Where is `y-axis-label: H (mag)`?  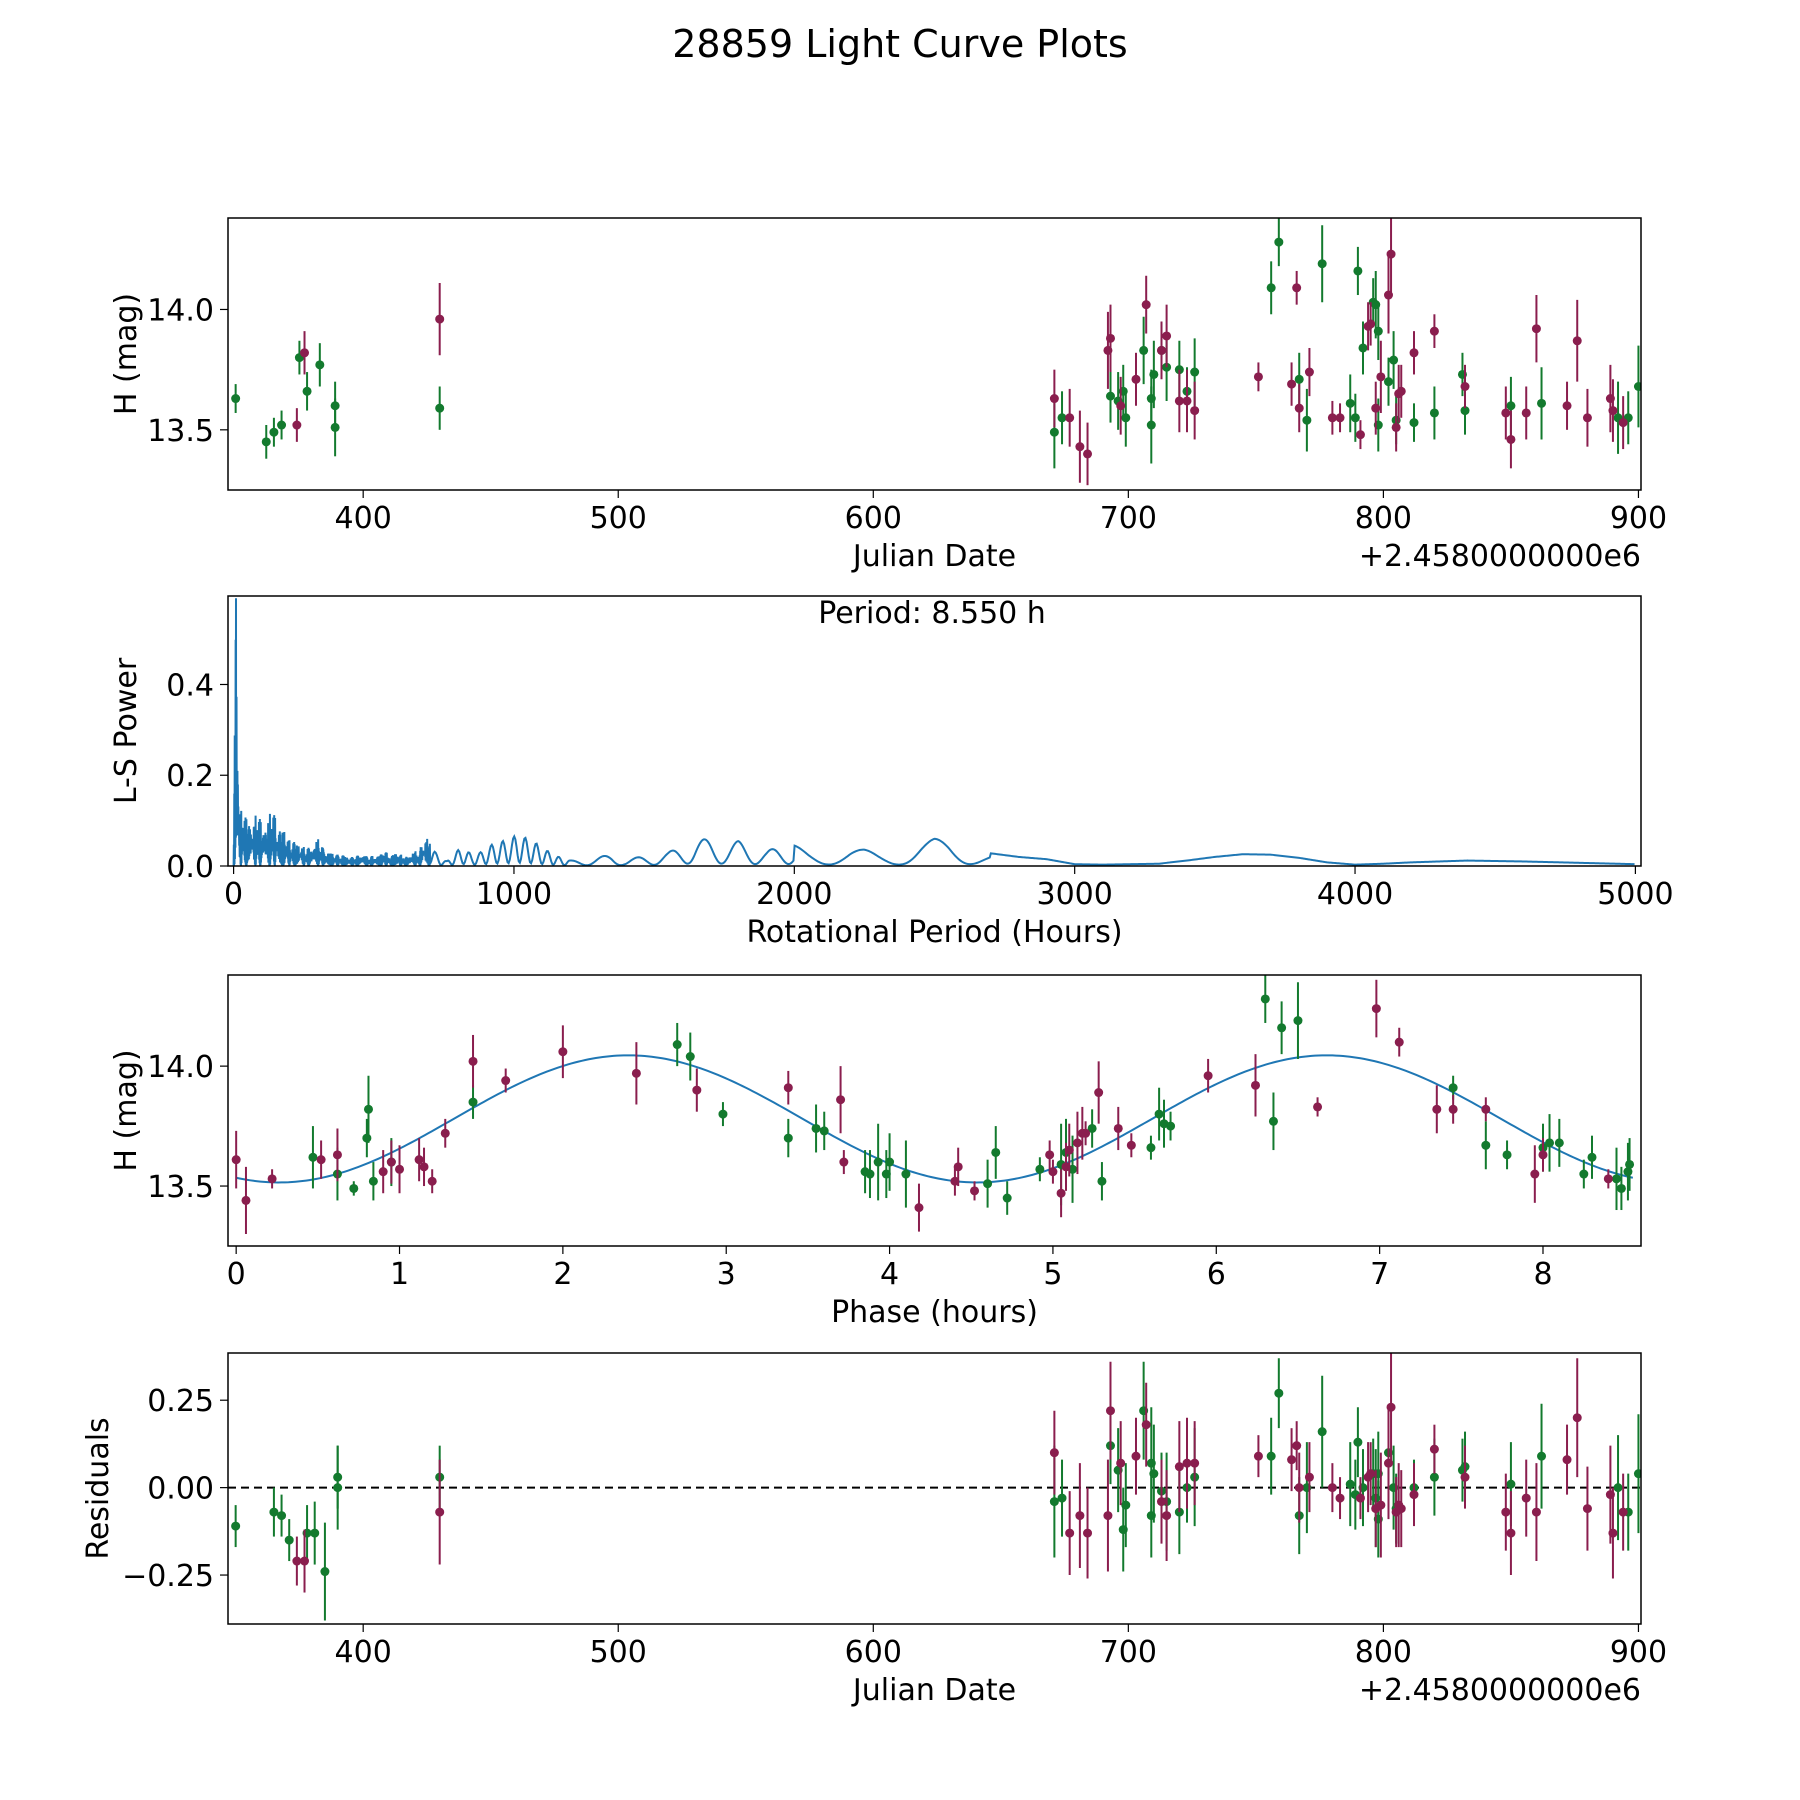 y-axis-label: H (mag) is located at coordinates (126, 1110).